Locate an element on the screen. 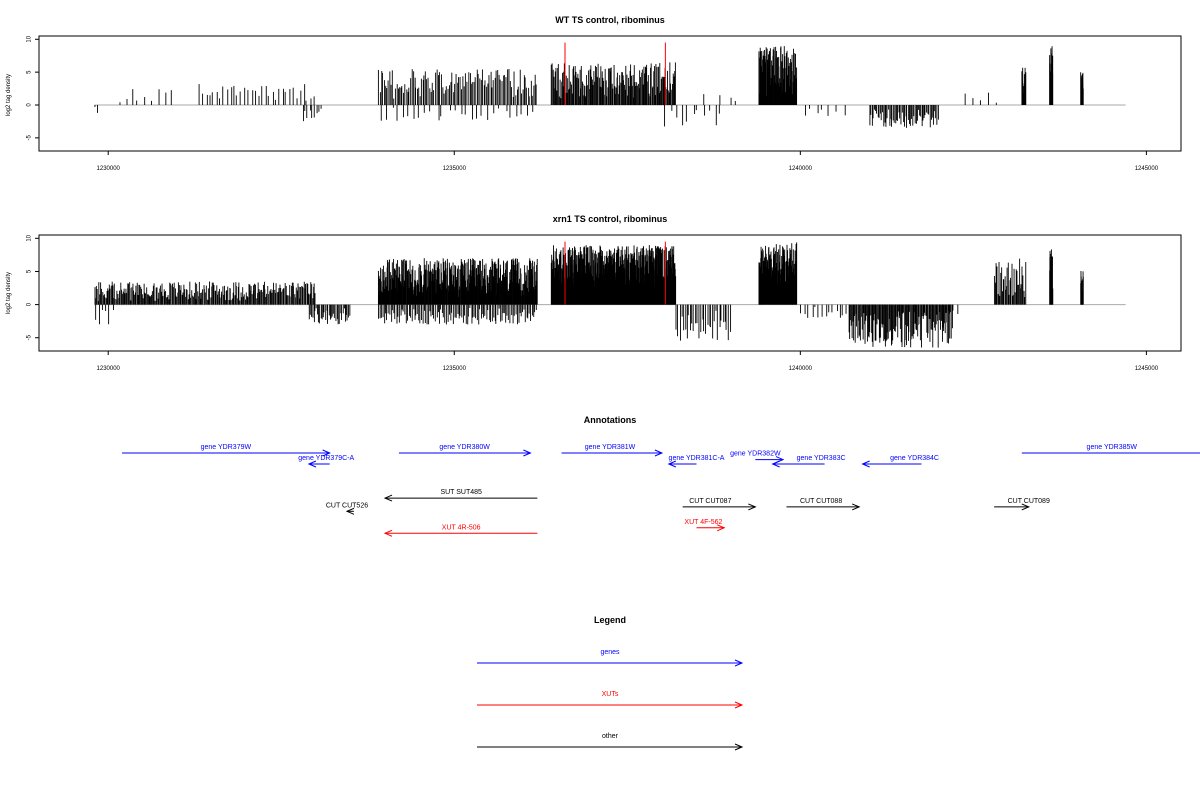 This screenshot has height=800, width=1200. annotation-feature: CUT CUT089 is located at coordinates (1022, 504).